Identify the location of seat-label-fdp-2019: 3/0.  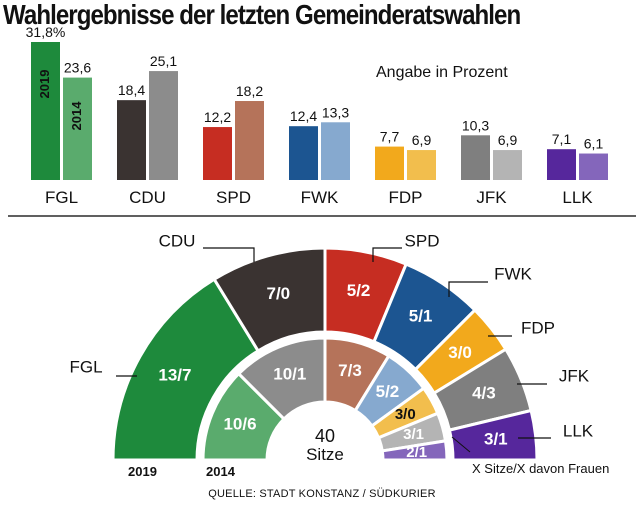
(460, 352).